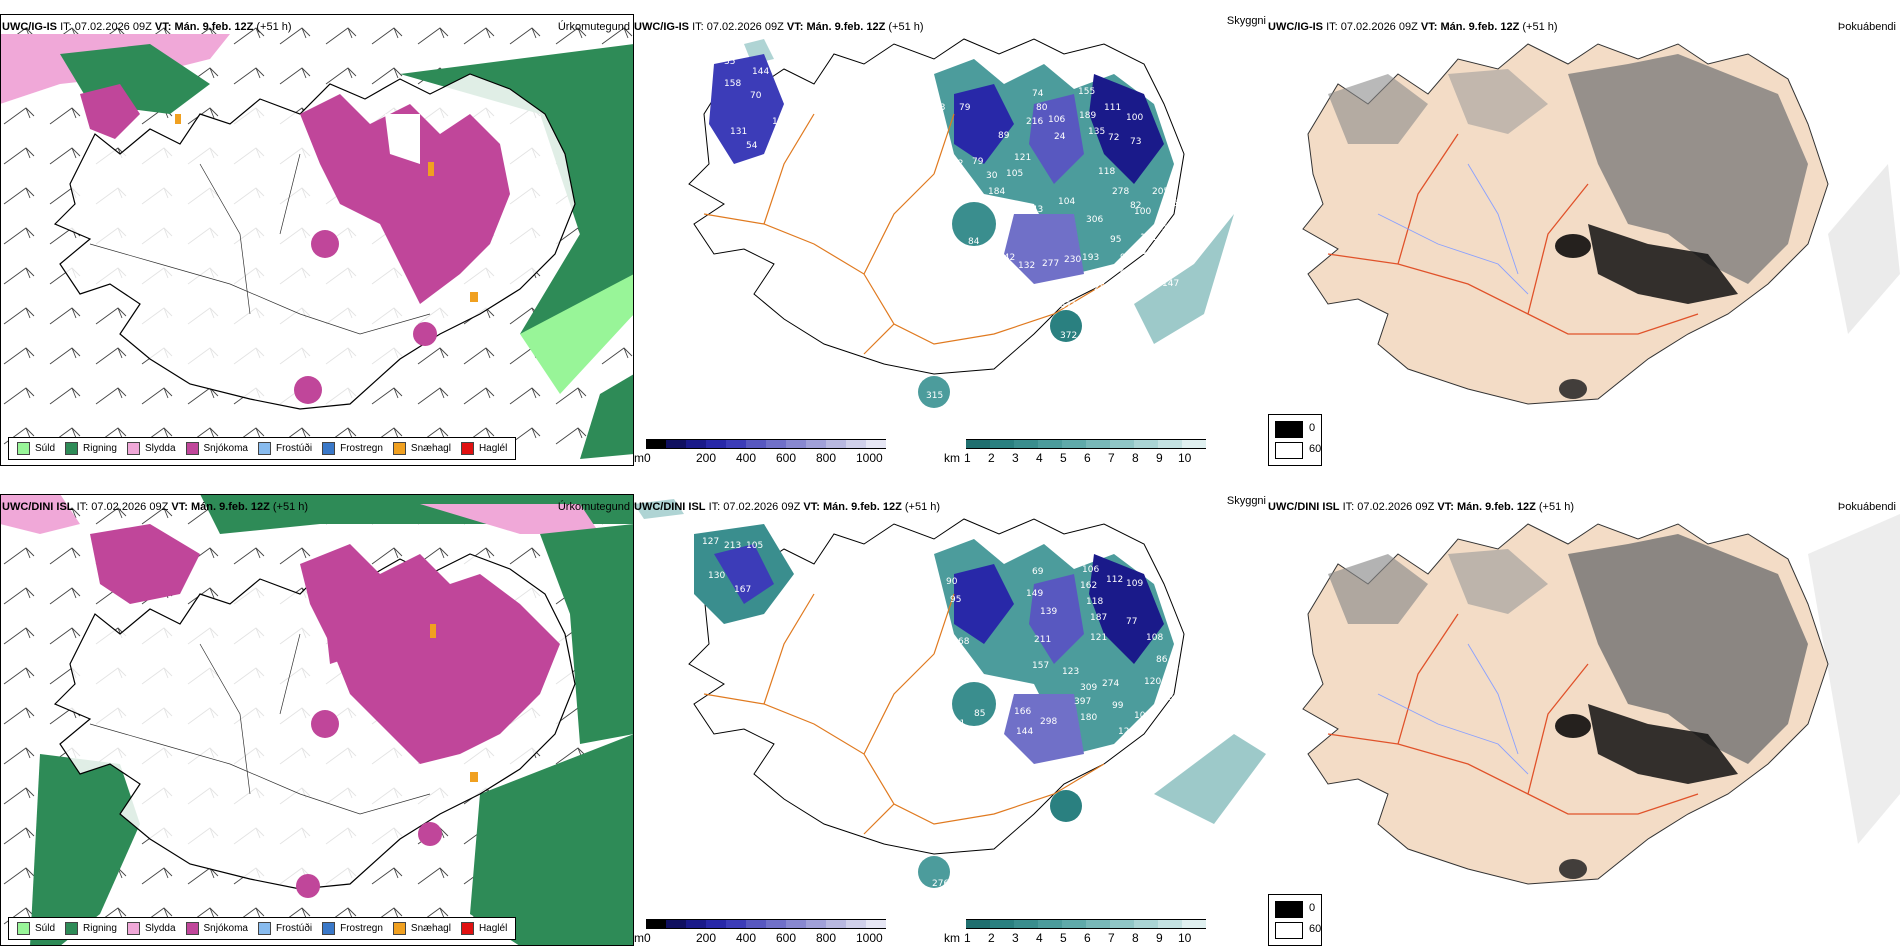  What do you see at coordinates (1159, 458) in the screenshot?
I see `cbar-tick: 9` at bounding box center [1159, 458].